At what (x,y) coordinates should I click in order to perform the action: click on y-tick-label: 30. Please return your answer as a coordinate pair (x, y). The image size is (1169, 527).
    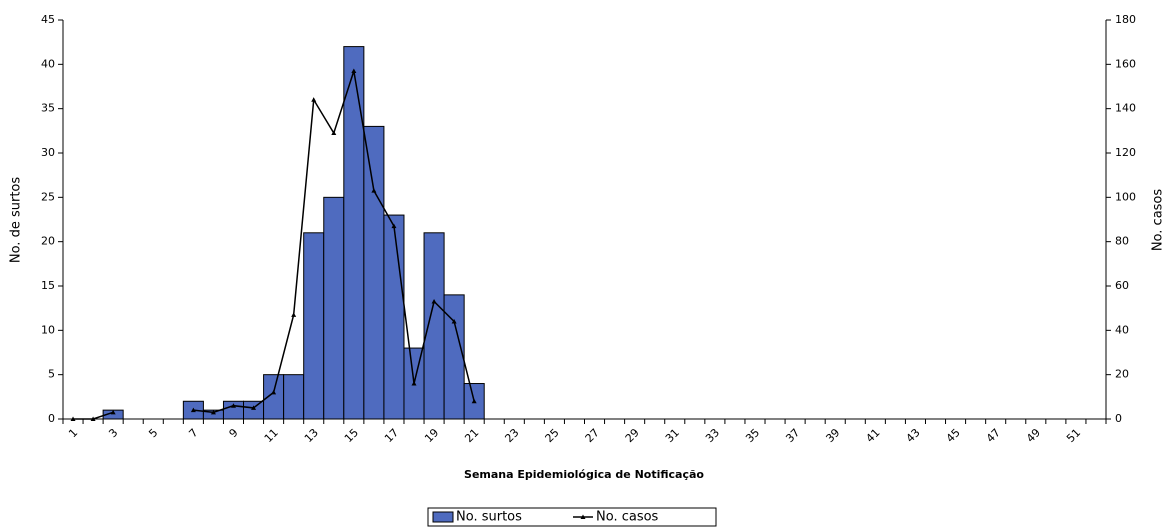
    Looking at the image, I should click on (48, 152).